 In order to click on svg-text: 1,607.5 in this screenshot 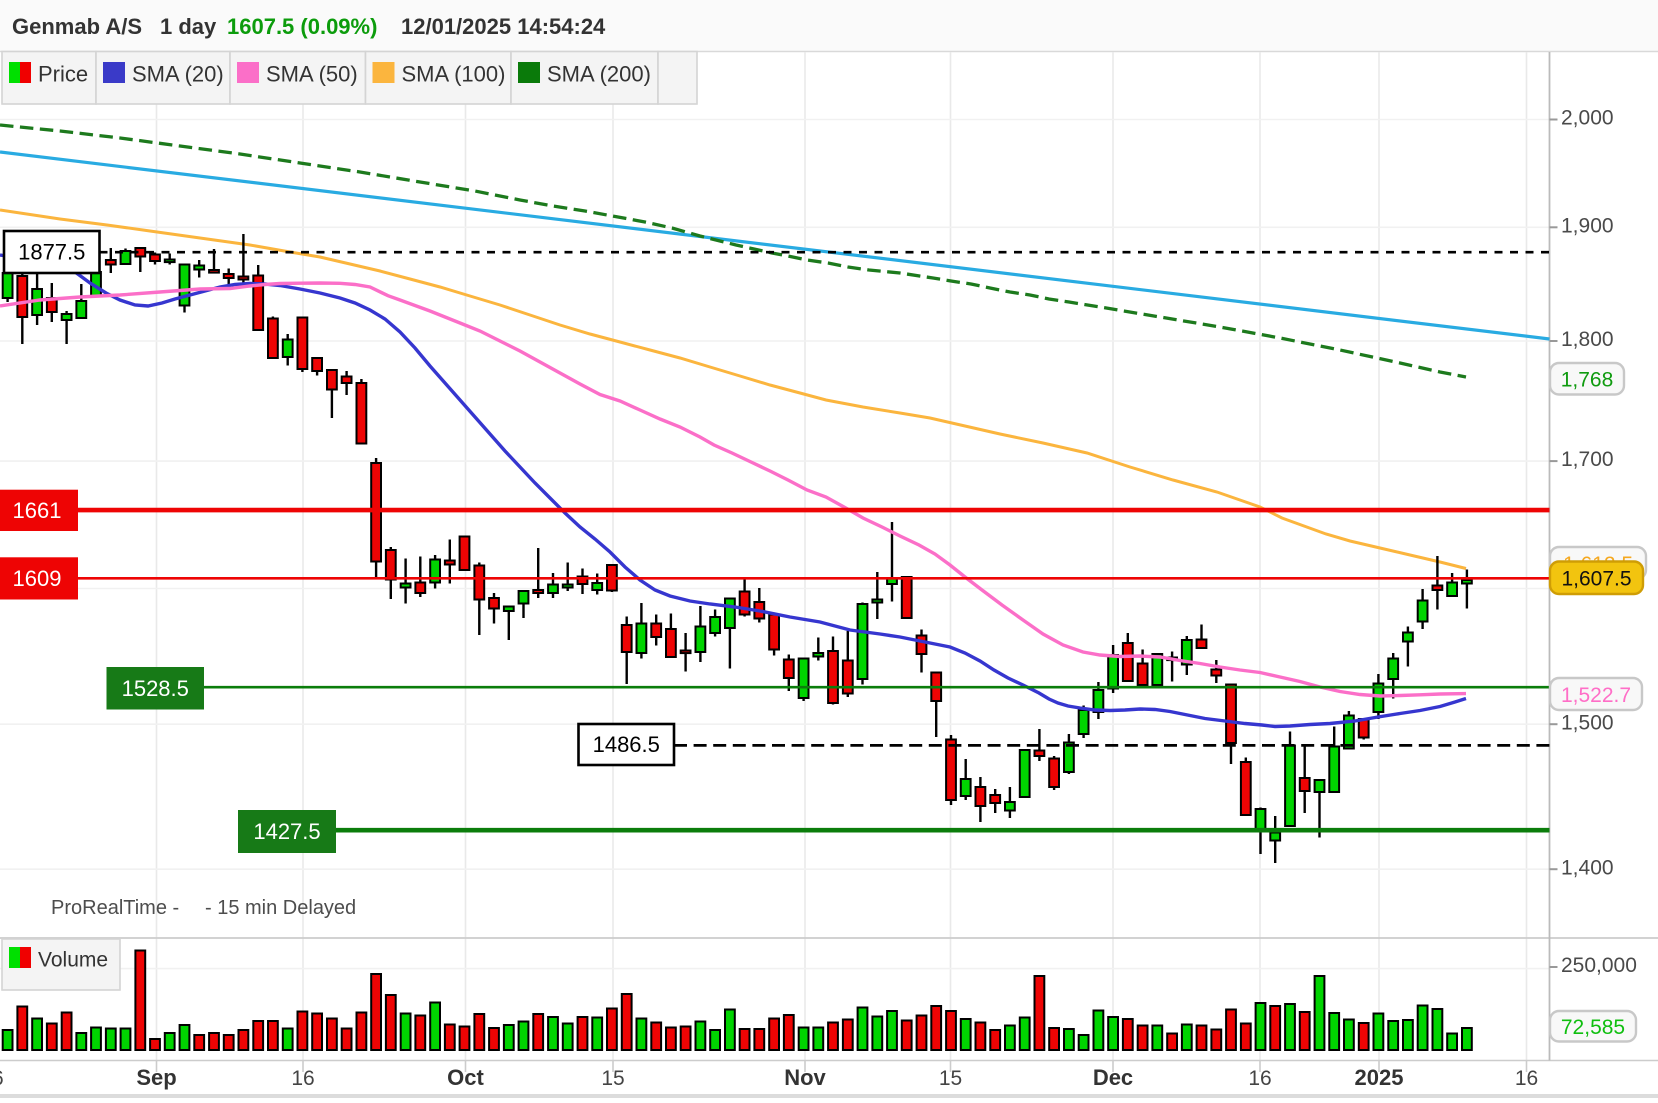, I will do `click(1596, 579)`.